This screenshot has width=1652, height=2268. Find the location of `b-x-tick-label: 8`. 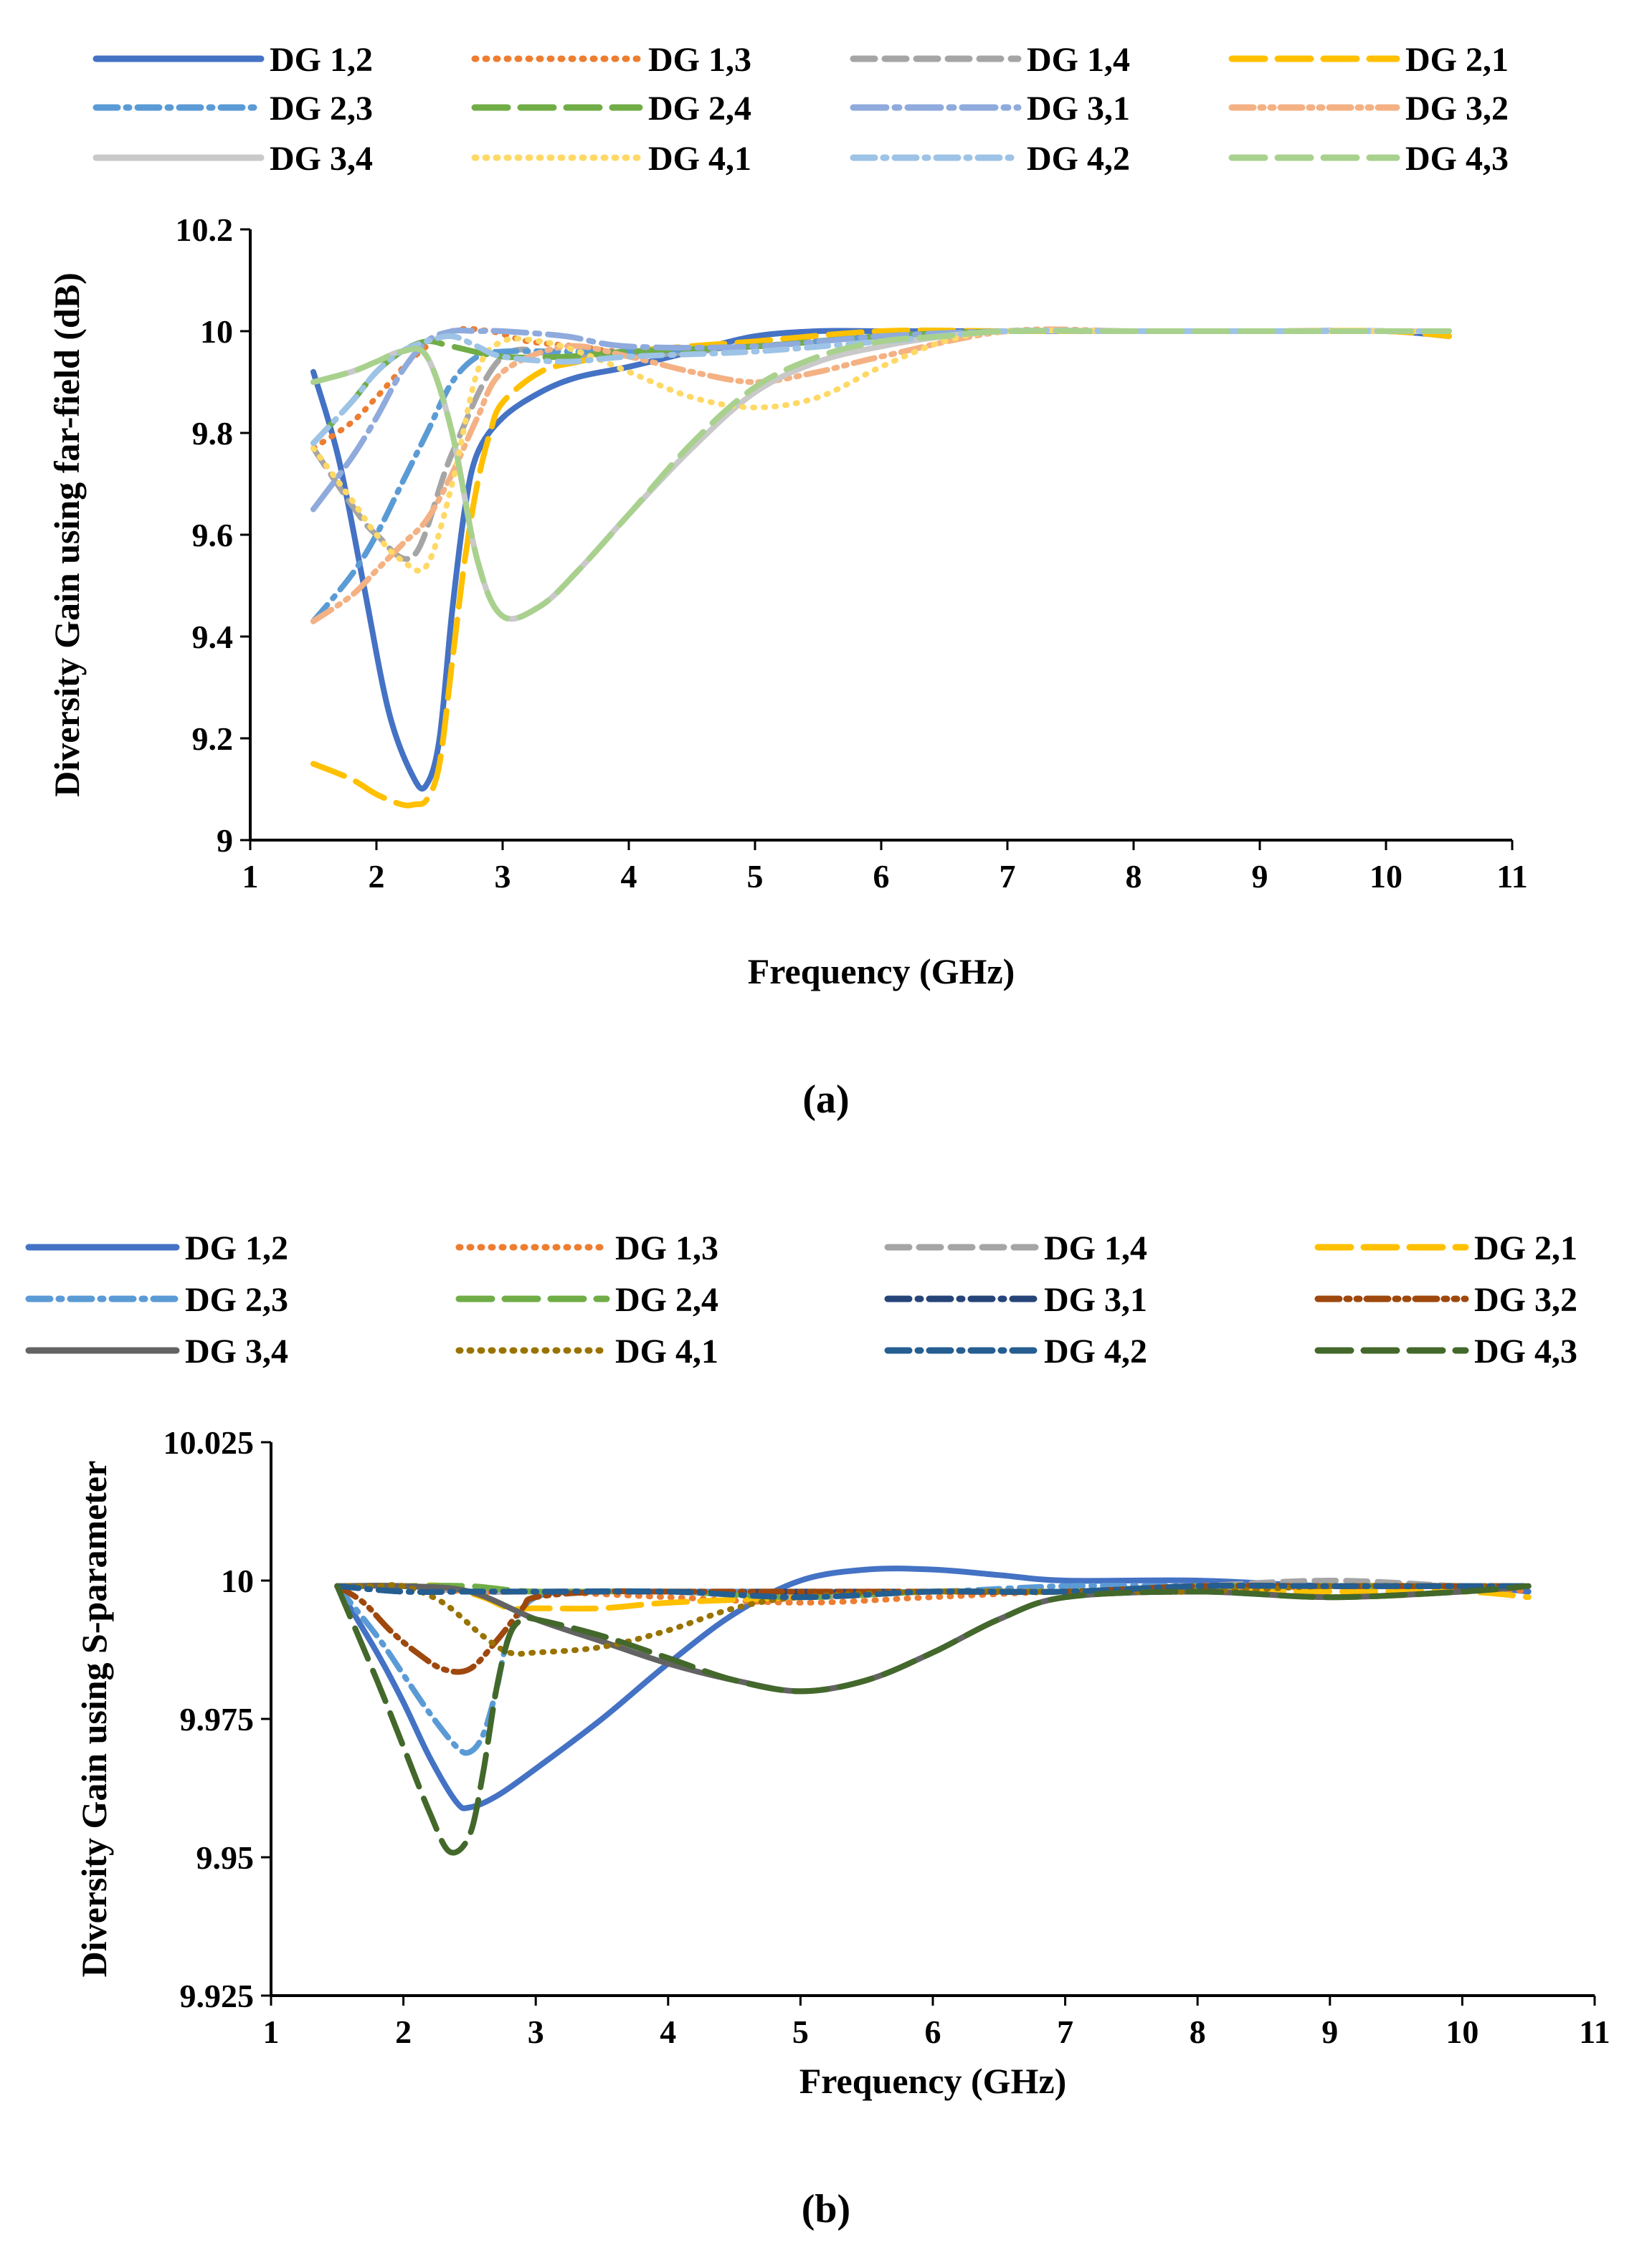

b-x-tick-label: 8 is located at coordinates (1198, 2032).